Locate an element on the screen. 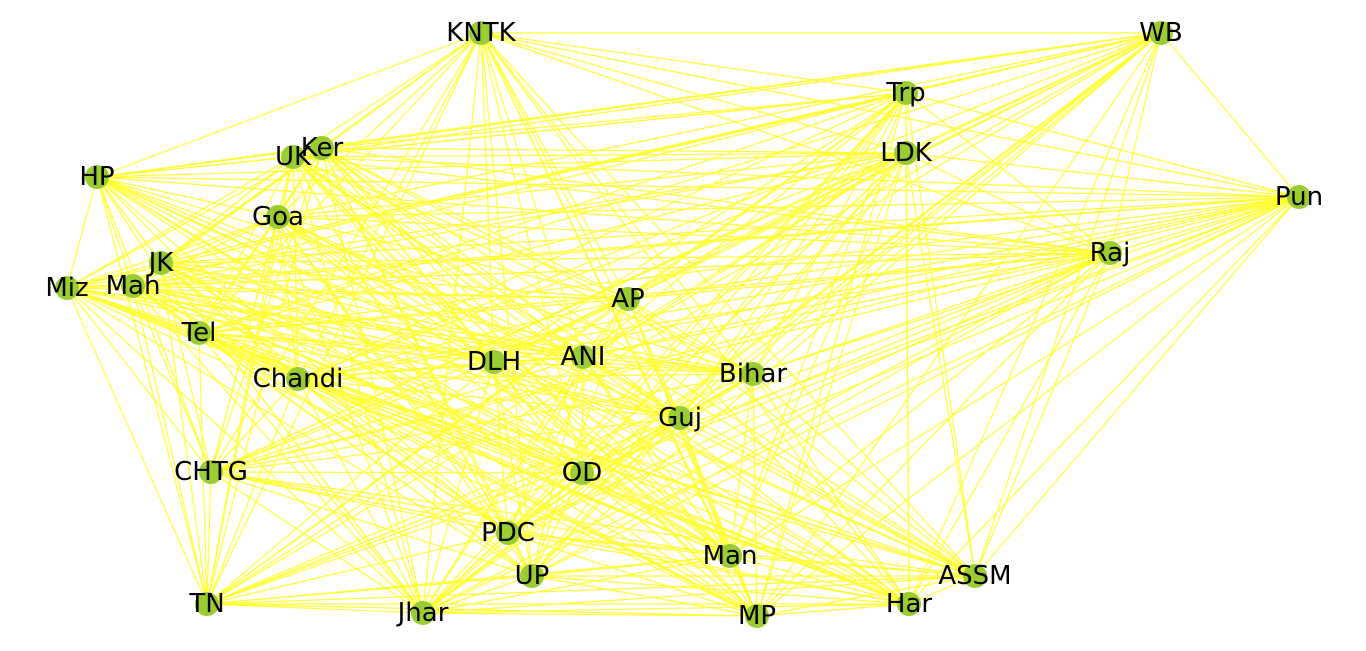 Image resolution: width=1366 pixels, height=651 pixels. edge-LDK-UK is located at coordinates (599, 155).